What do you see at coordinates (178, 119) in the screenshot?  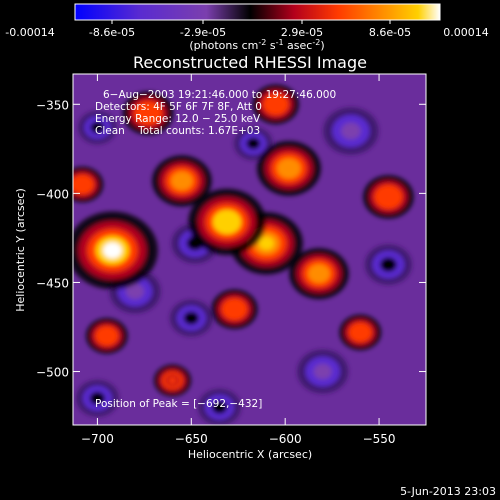 I see `annotation-energy-range: Energy Range: 12.0 − 25.0 keV` at bounding box center [178, 119].